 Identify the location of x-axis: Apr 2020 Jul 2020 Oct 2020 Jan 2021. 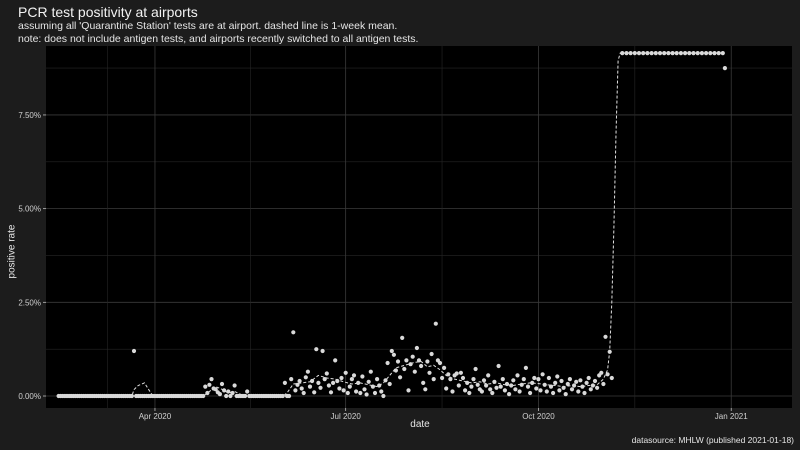
(443, 414).